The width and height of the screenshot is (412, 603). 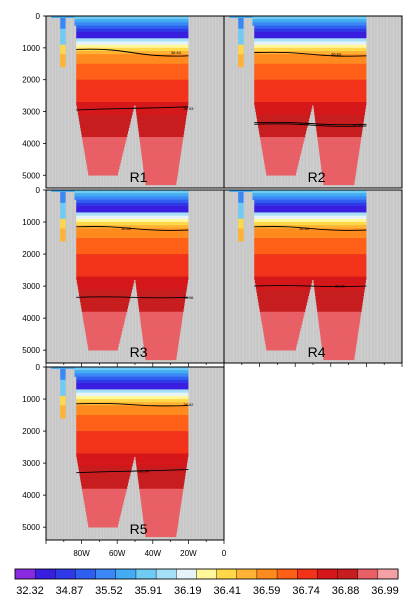 I want to click on y-tick-label: 0, so click(x=38, y=190).